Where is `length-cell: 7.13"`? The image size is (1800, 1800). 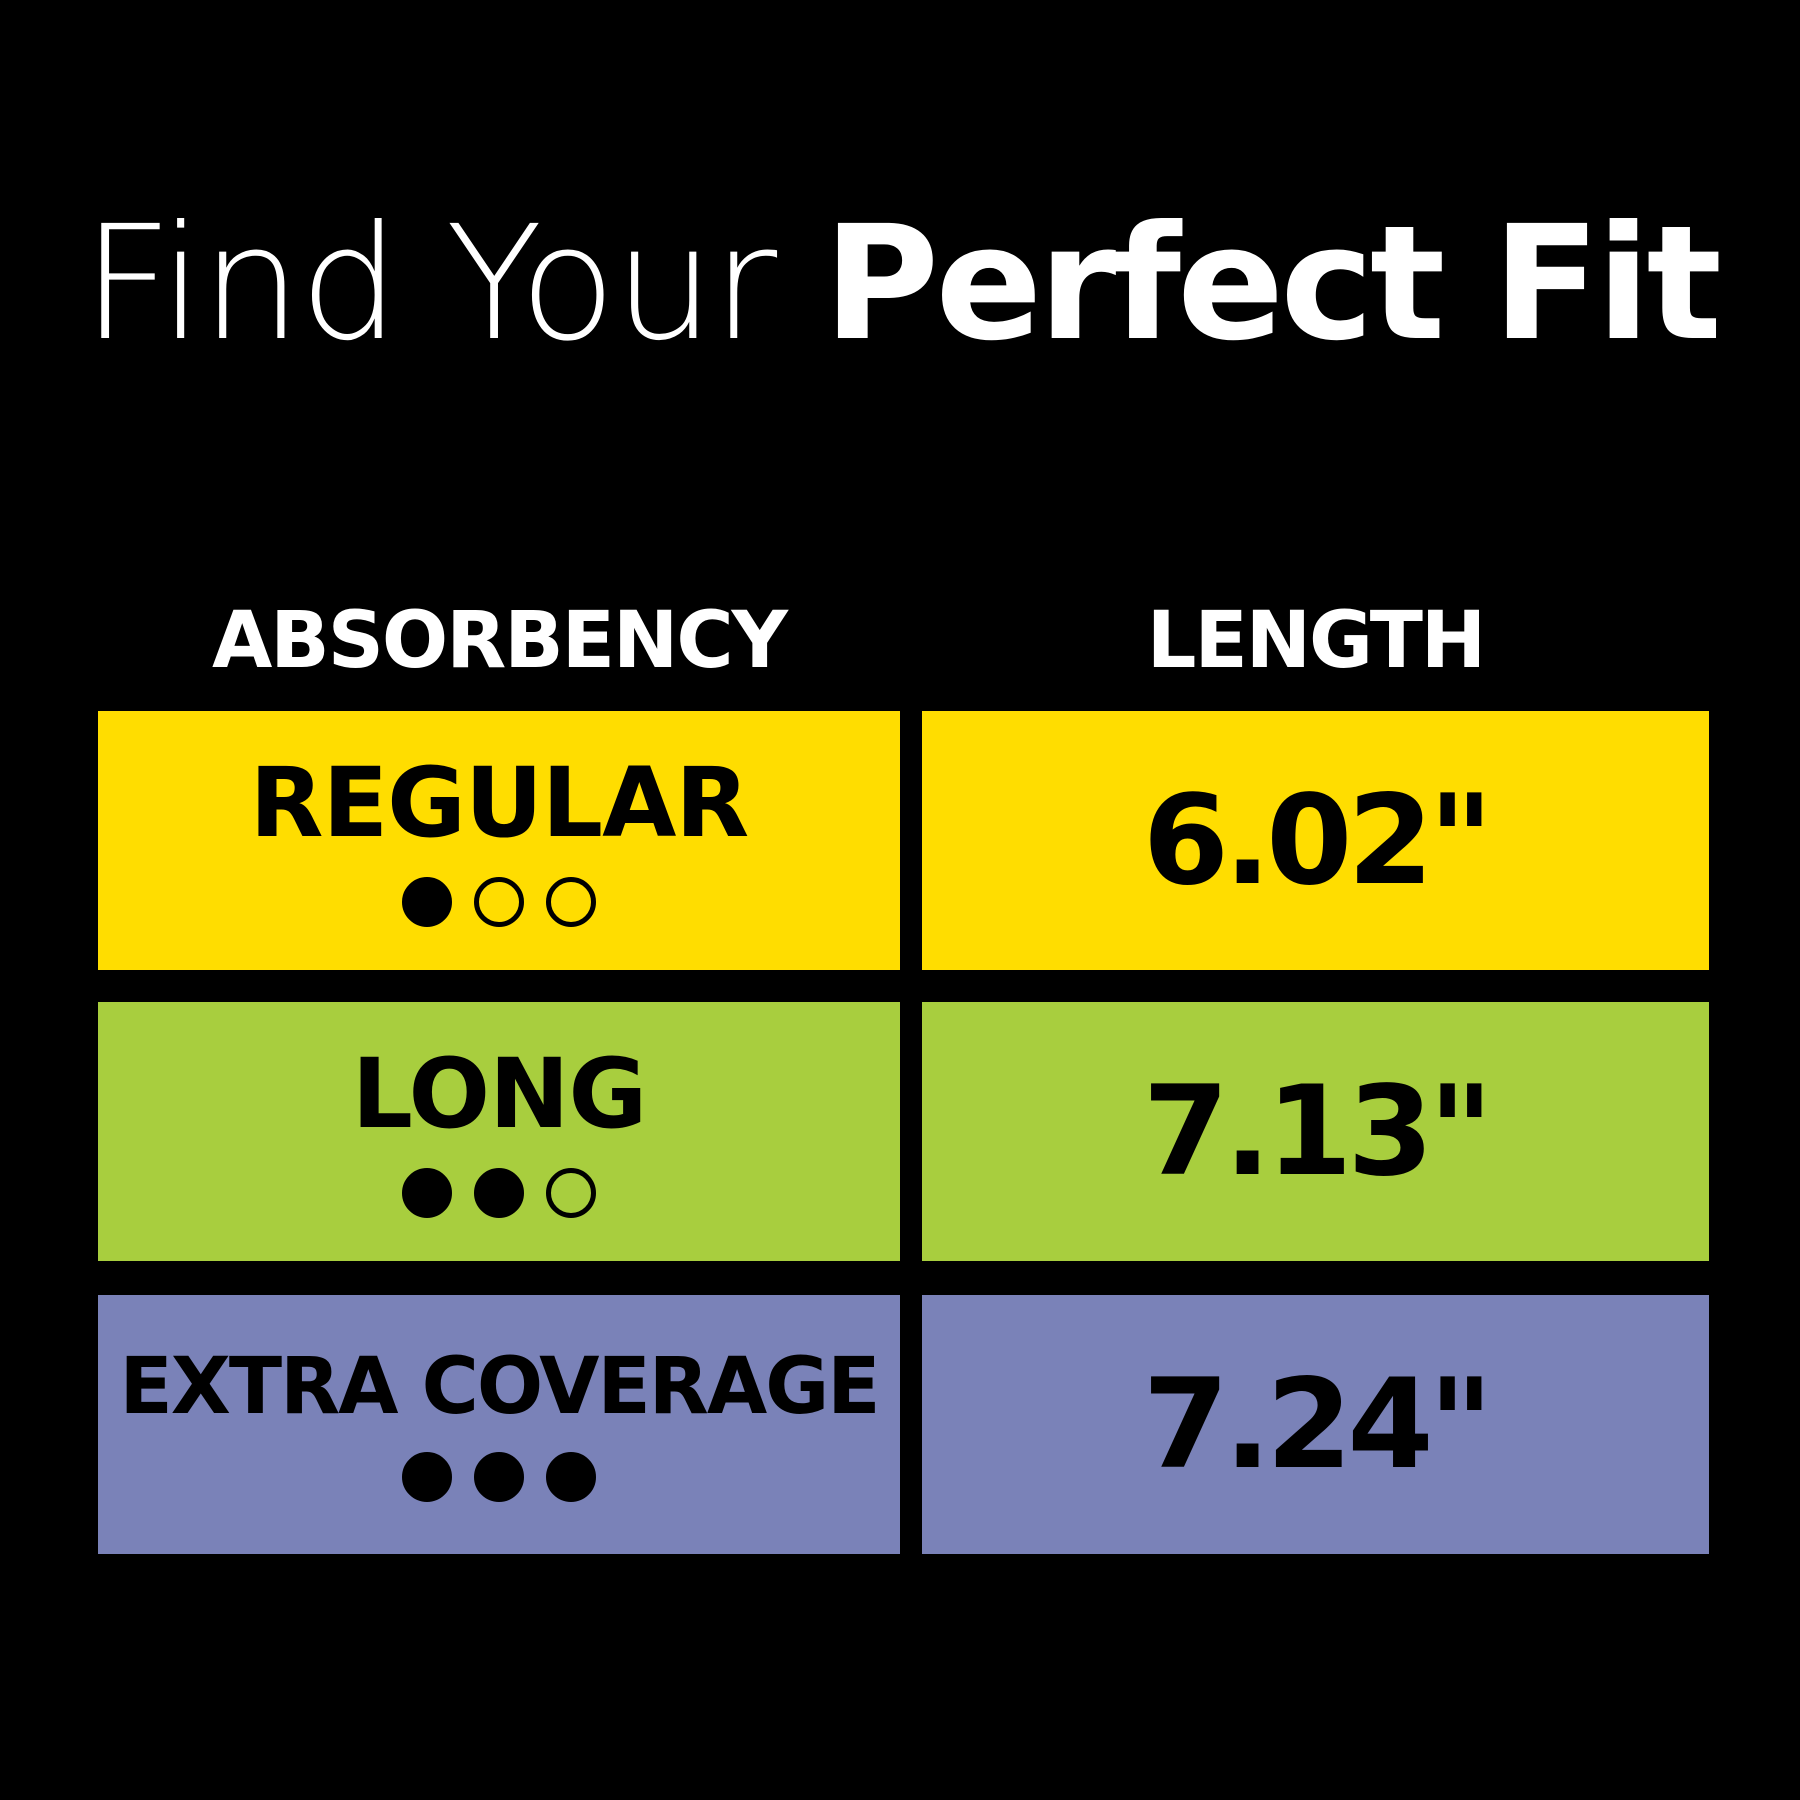 length-cell: 7.13" is located at coordinates (1315, 1131).